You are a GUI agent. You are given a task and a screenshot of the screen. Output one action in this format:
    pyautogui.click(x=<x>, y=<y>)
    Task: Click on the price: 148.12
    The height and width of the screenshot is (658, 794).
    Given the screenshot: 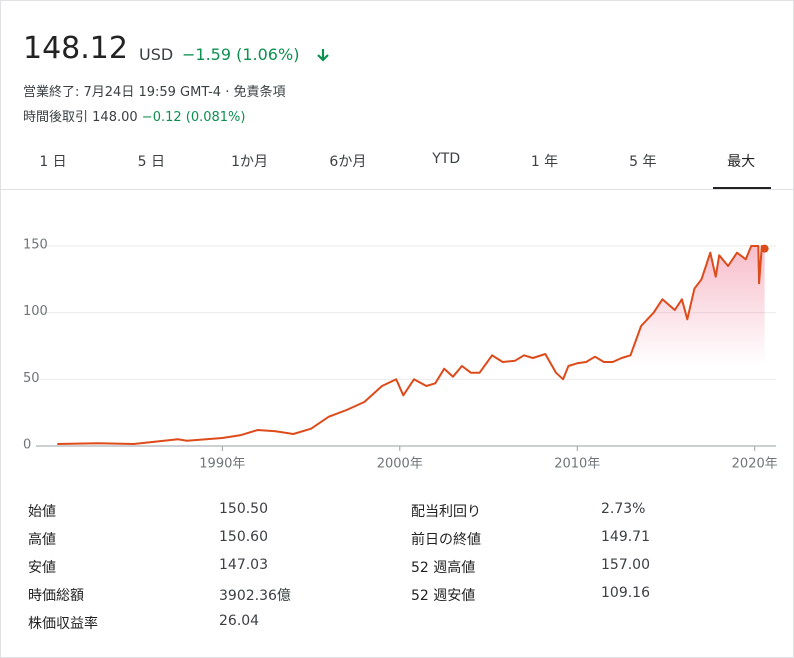 What is the action you would take?
    pyautogui.click(x=75, y=48)
    